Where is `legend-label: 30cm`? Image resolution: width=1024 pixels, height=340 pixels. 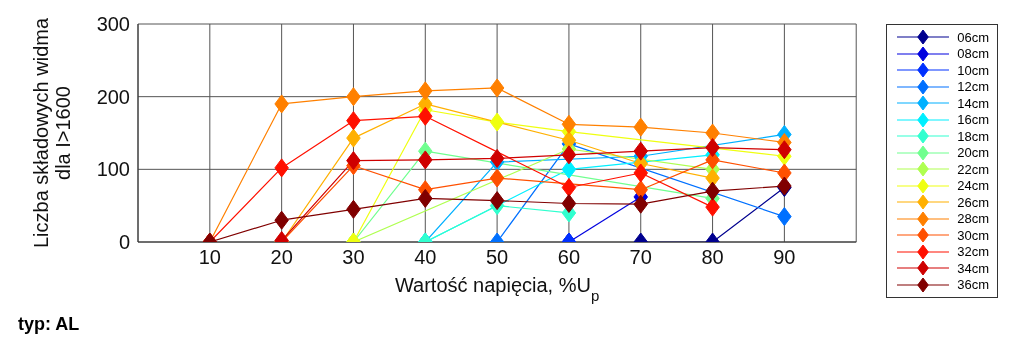 legend-label: 30cm is located at coordinates (973, 235).